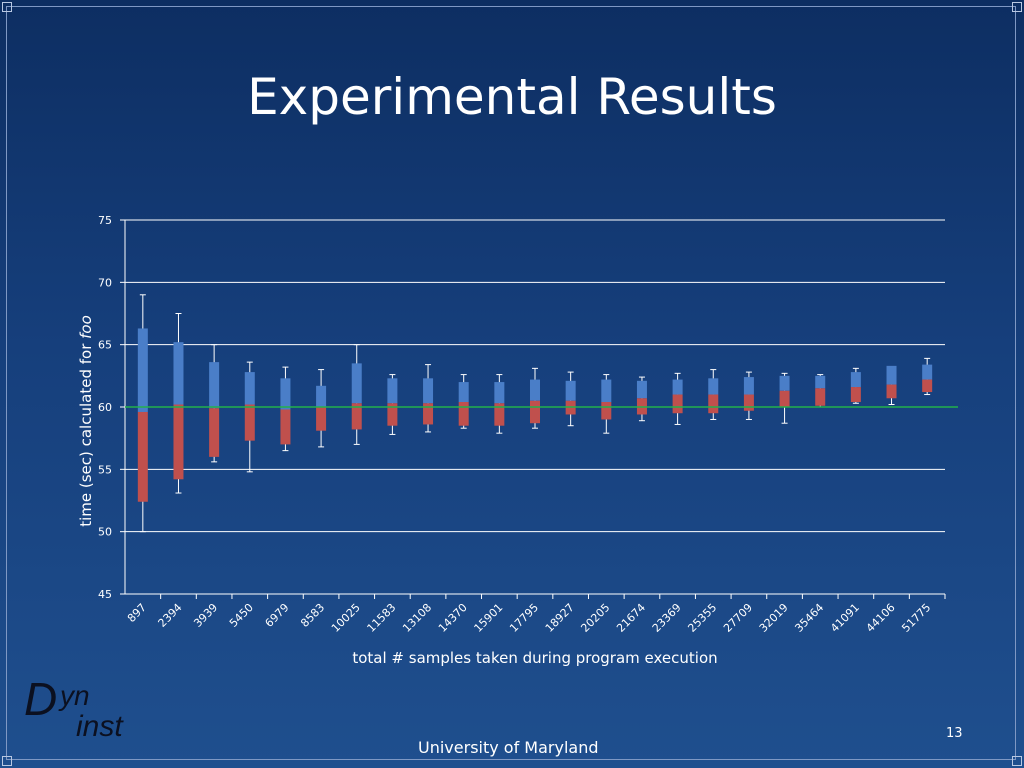  What do you see at coordinates (105, 469) in the screenshot?
I see `y-tick-label: 55` at bounding box center [105, 469].